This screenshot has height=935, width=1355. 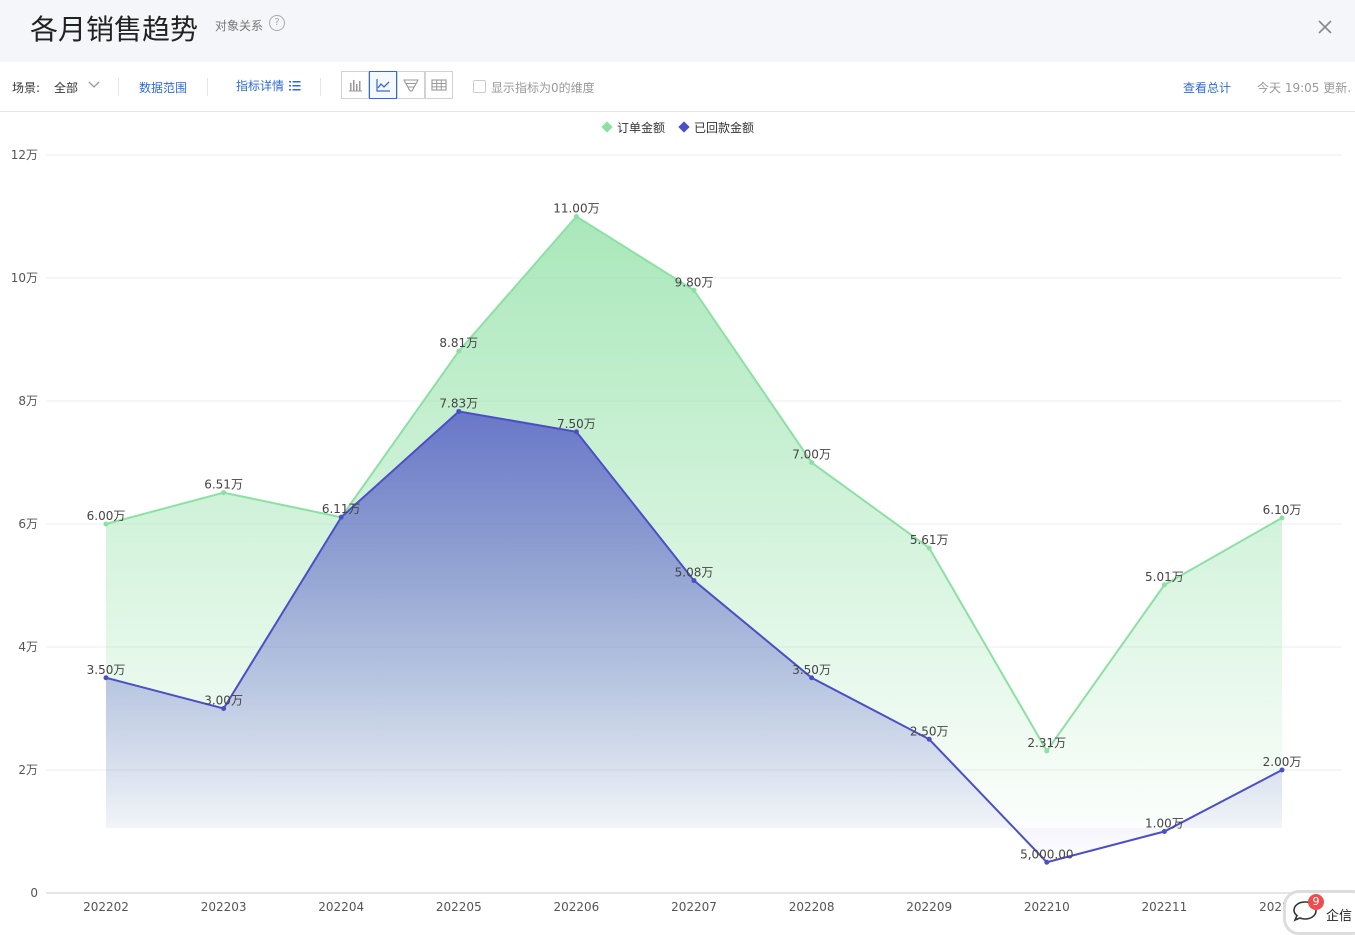 I want to click on toolbar: 场景: 全部 数据范围 指标详情, so click(x=677, y=87).